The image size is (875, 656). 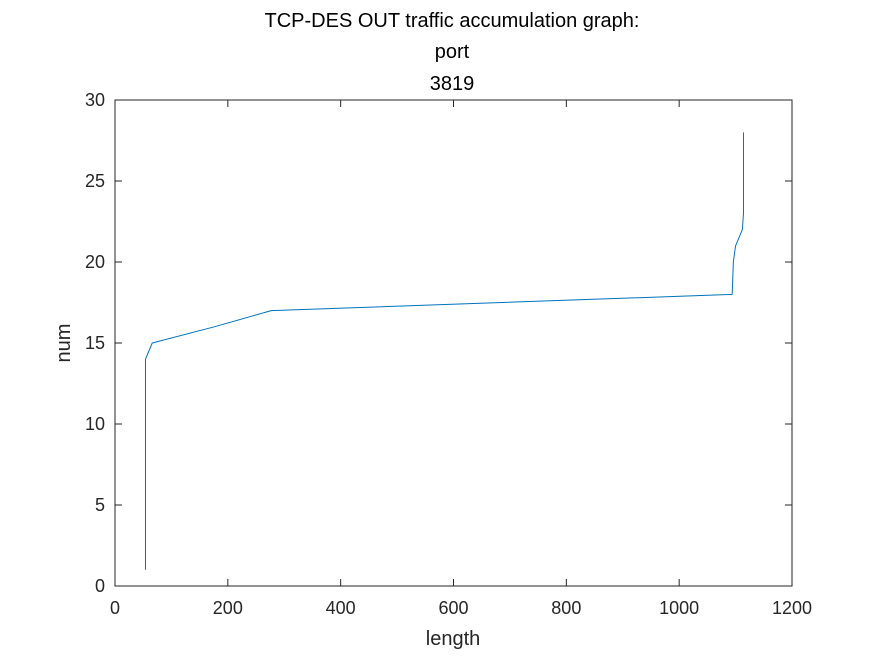 I want to click on chart-title-line-2: port, so click(x=452, y=52).